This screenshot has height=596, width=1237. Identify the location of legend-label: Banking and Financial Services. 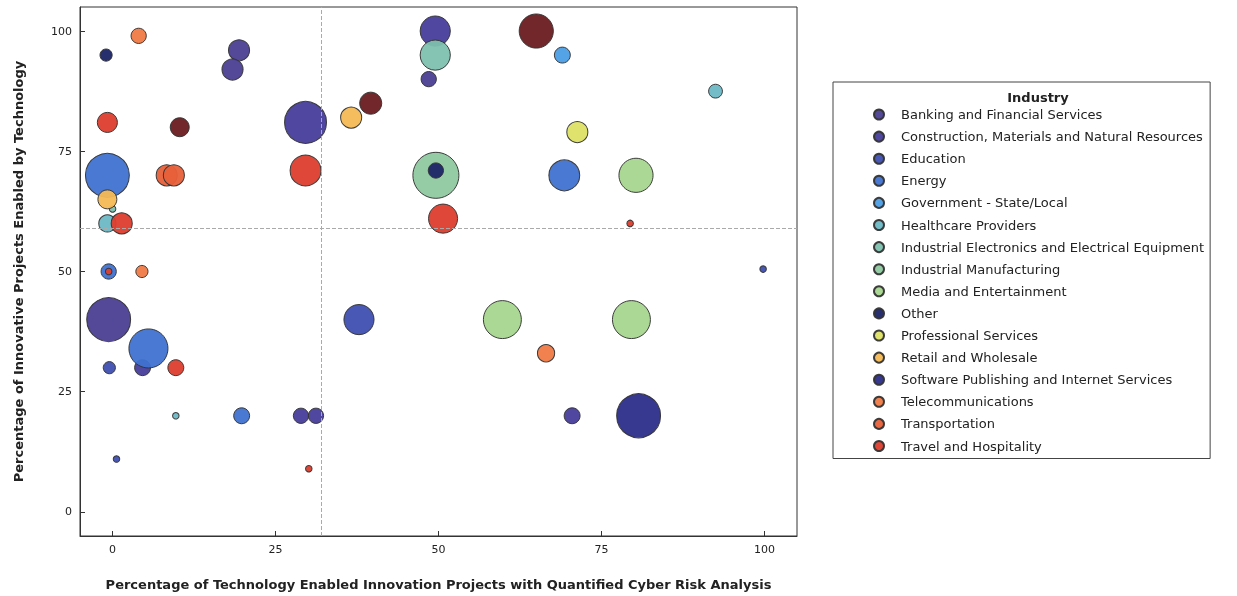
(1002, 114).